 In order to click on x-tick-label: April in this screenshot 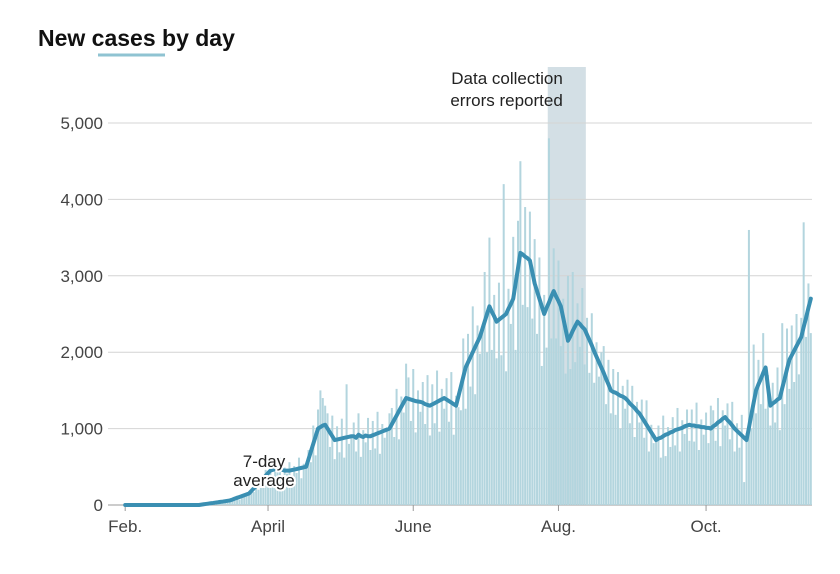, I will do `click(268, 526)`.